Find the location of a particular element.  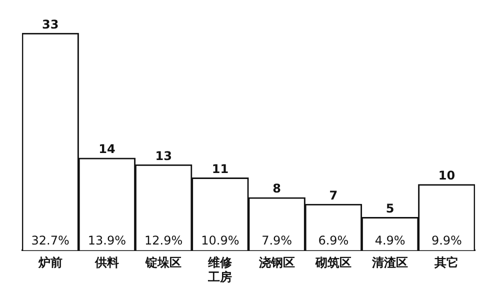

annotation: 12.9% is located at coordinates (163, 240).